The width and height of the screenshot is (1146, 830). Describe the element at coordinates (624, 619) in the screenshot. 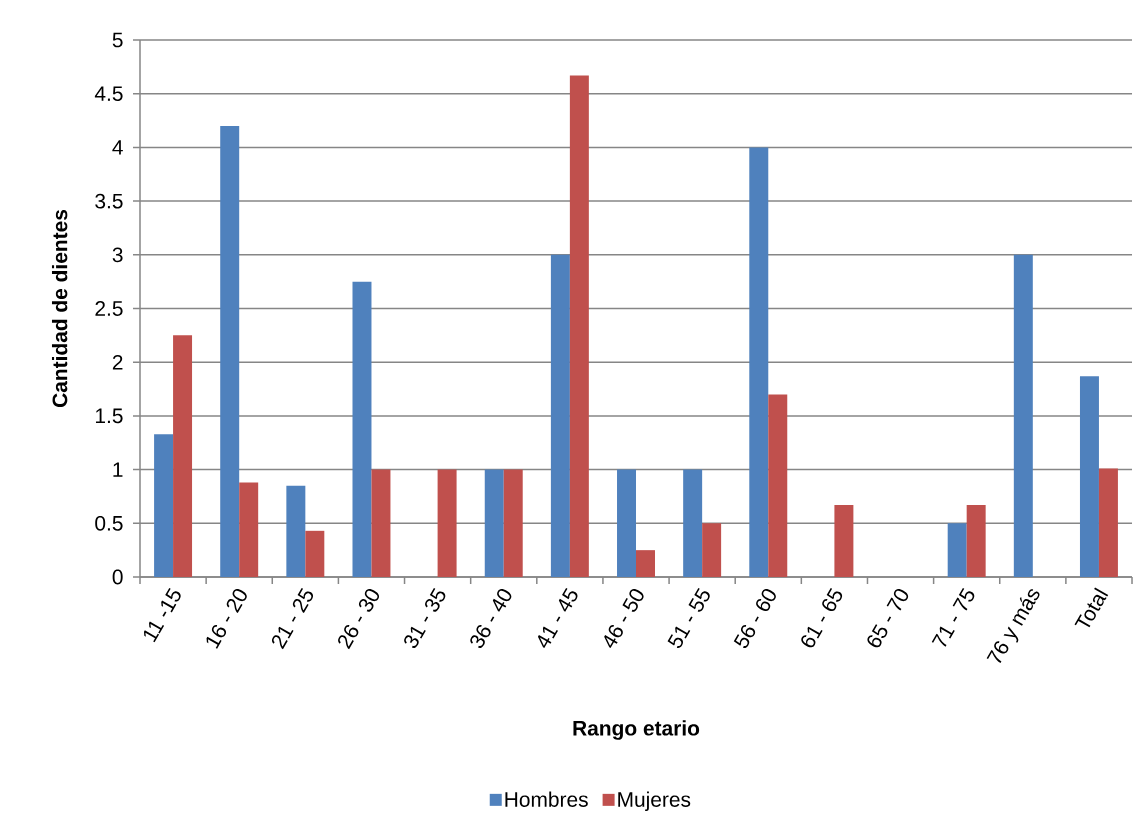

I see `x-tick-label: 46 - 50` at that location.